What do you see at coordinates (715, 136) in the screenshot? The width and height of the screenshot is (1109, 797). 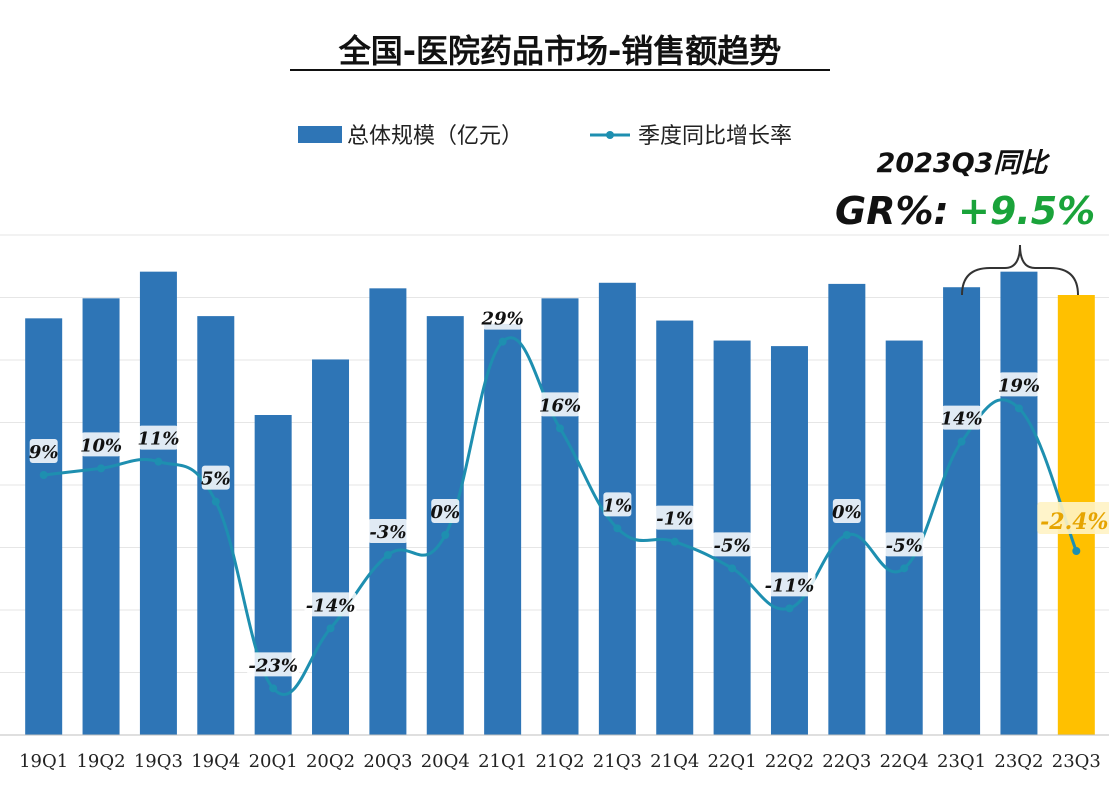 I see `legend-line-label: 季度同比增长率` at bounding box center [715, 136].